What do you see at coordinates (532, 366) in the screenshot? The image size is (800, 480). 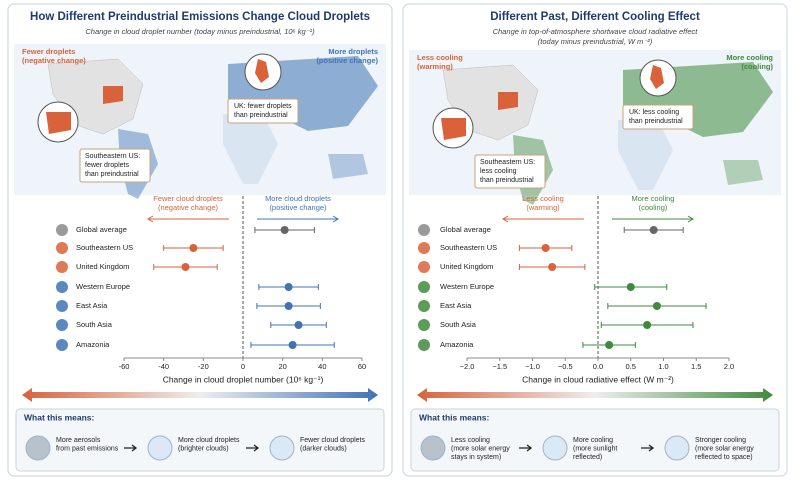 I see `x-tick-label: −1.0` at bounding box center [532, 366].